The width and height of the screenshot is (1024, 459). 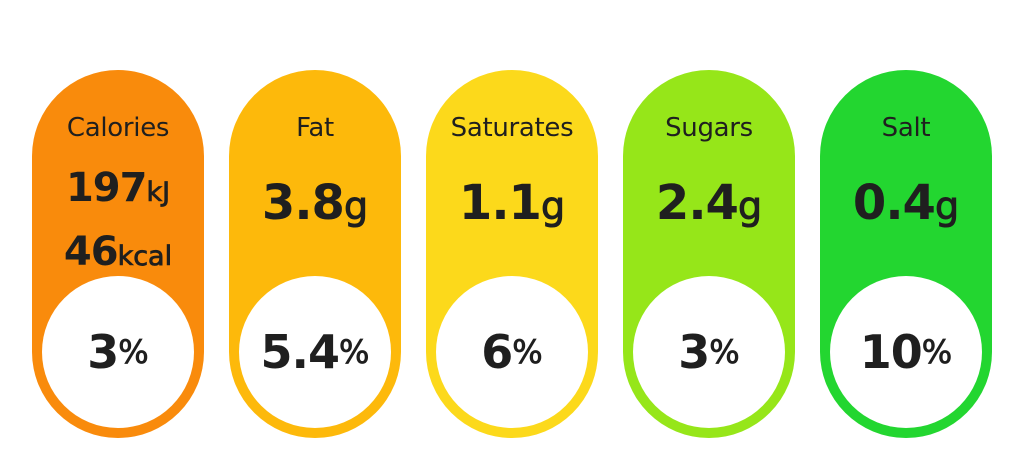 I want to click on pill-name-salt: Salt, so click(x=906, y=128).